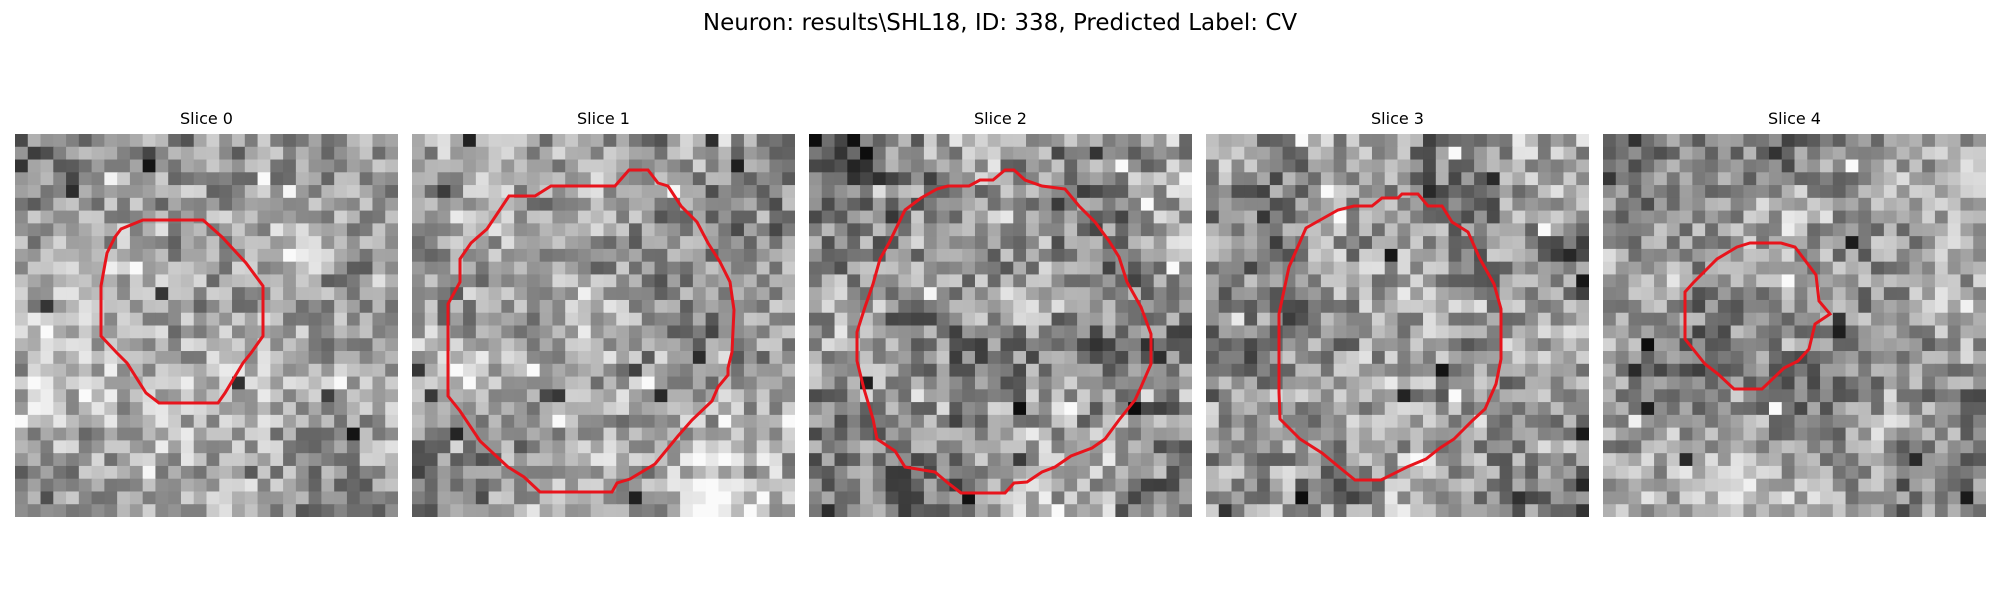  I want to click on slice-3-roi-outline, so click(1390, 337).